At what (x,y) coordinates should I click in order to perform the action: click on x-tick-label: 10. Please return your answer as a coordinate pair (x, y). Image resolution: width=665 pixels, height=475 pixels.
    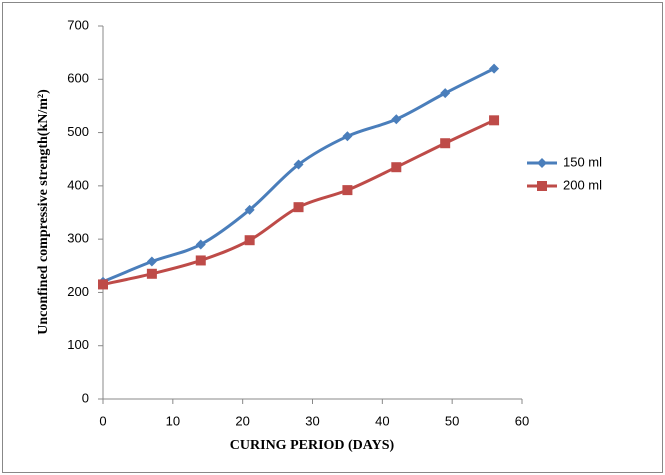
    Looking at the image, I should click on (173, 420).